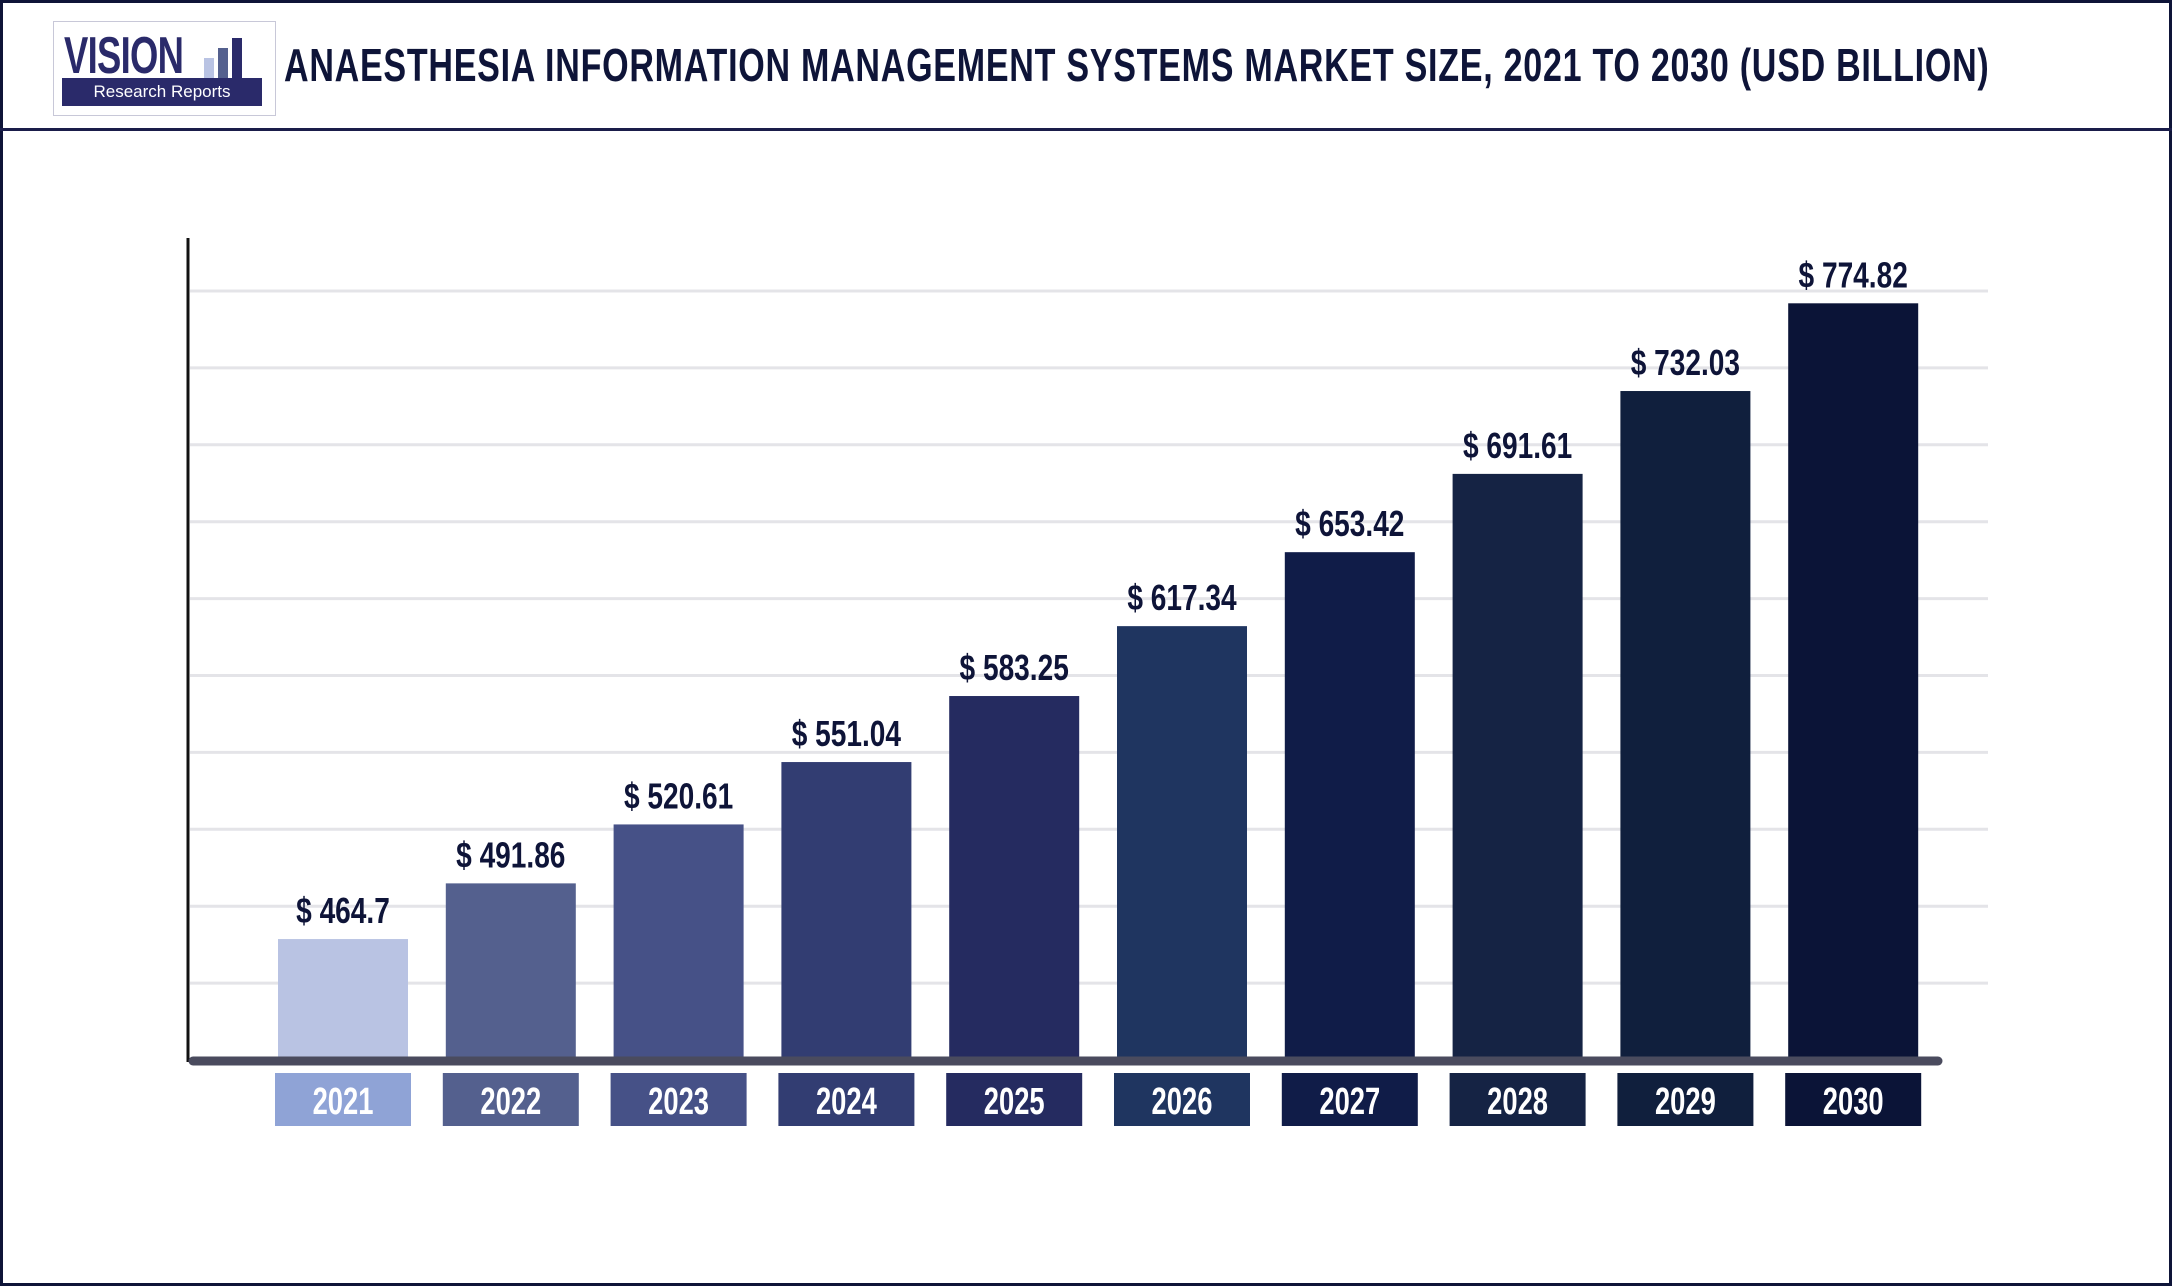 The image size is (2172, 1286). I want to click on x-tick-label-2030: 2030, so click(1853, 1102).